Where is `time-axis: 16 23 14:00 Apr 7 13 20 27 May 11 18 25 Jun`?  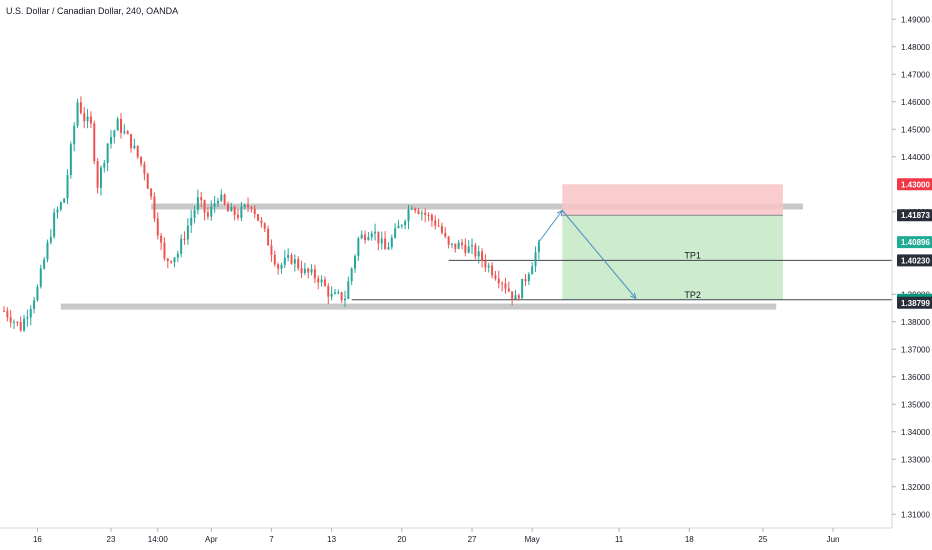
time-axis: 16 23 14:00 Apr 7 13 20 27 May 11 18 25 Jun is located at coordinates (446, 535).